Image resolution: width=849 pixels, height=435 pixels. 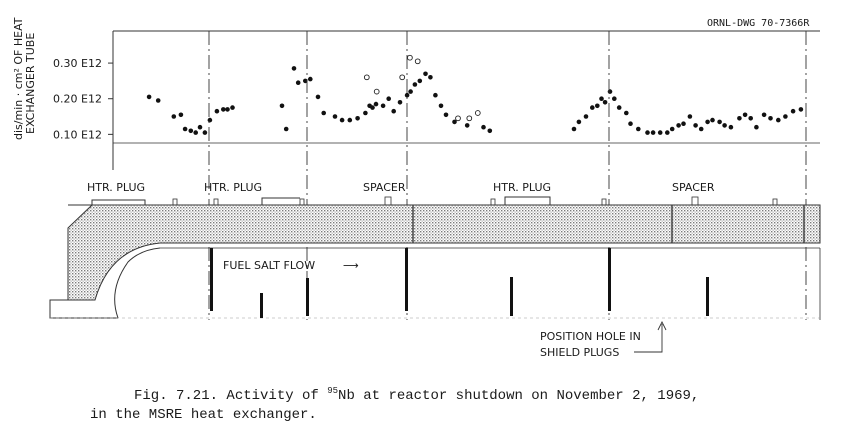 What do you see at coordinates (77, 99) in the screenshot?
I see `y-tick-label: 0.20 E12` at bounding box center [77, 99].